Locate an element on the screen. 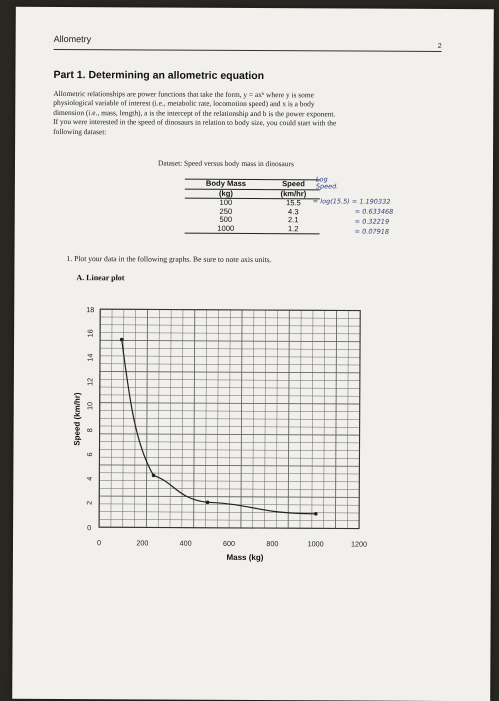 Image resolution: width=499 pixels, height=701 pixels. y-tick-label: 14 is located at coordinates (89, 358).